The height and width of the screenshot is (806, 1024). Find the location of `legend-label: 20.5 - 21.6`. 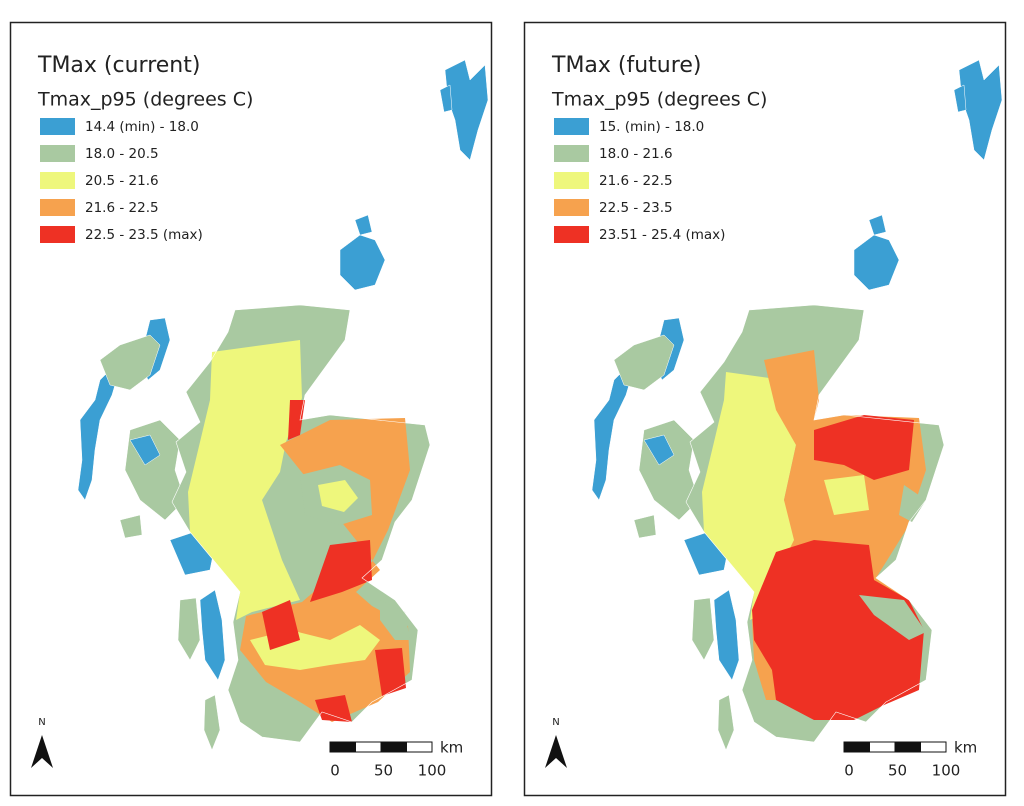

legend-label: 20.5 - 21.6 is located at coordinates (122, 181).